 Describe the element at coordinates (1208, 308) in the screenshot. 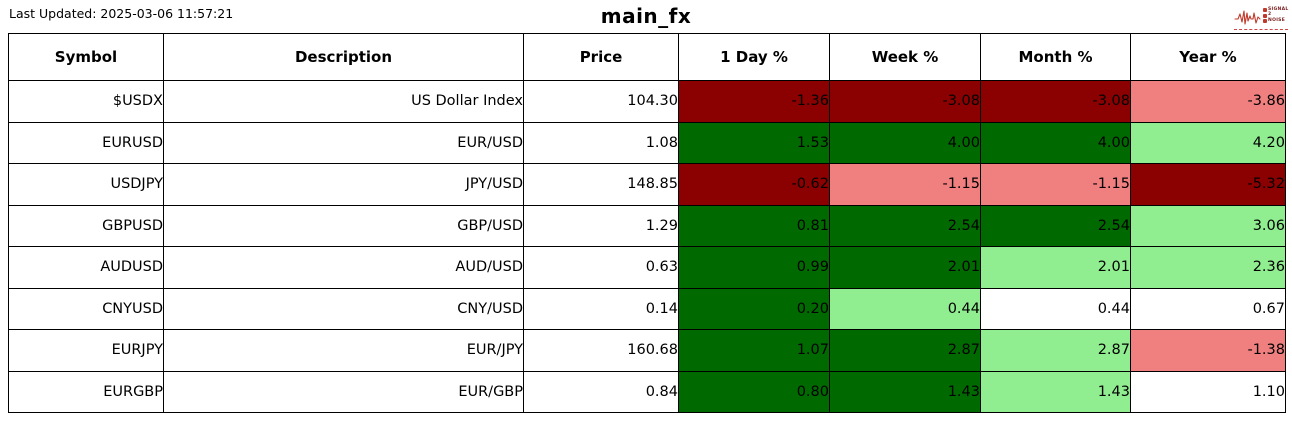

I see `change-cell: 0.67` at that location.